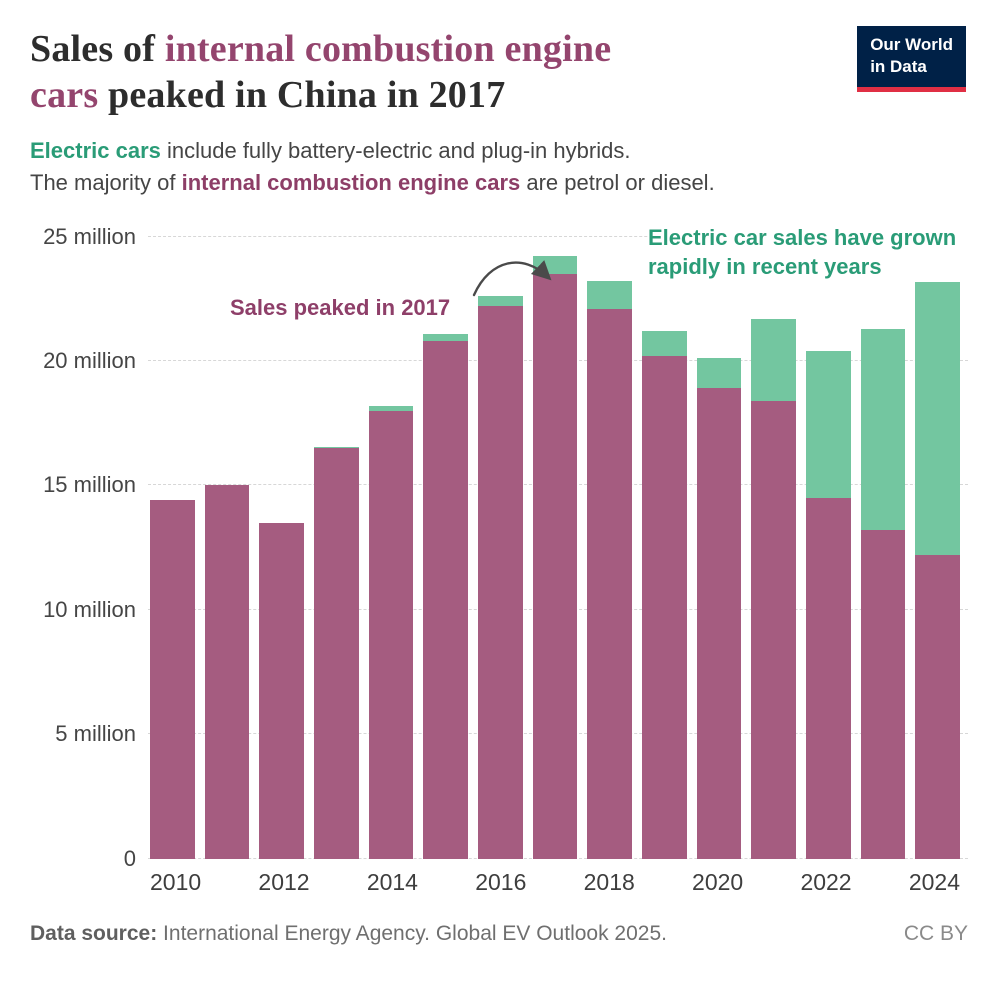 The width and height of the screenshot is (1000, 1000). I want to click on bar-2023, so click(883, 548).